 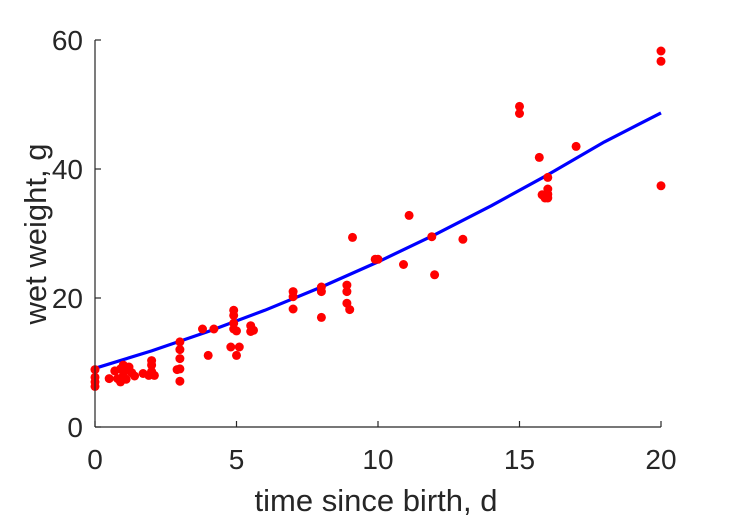 What do you see at coordinates (377, 459) in the screenshot?
I see `x-tick-label: 10` at bounding box center [377, 459].